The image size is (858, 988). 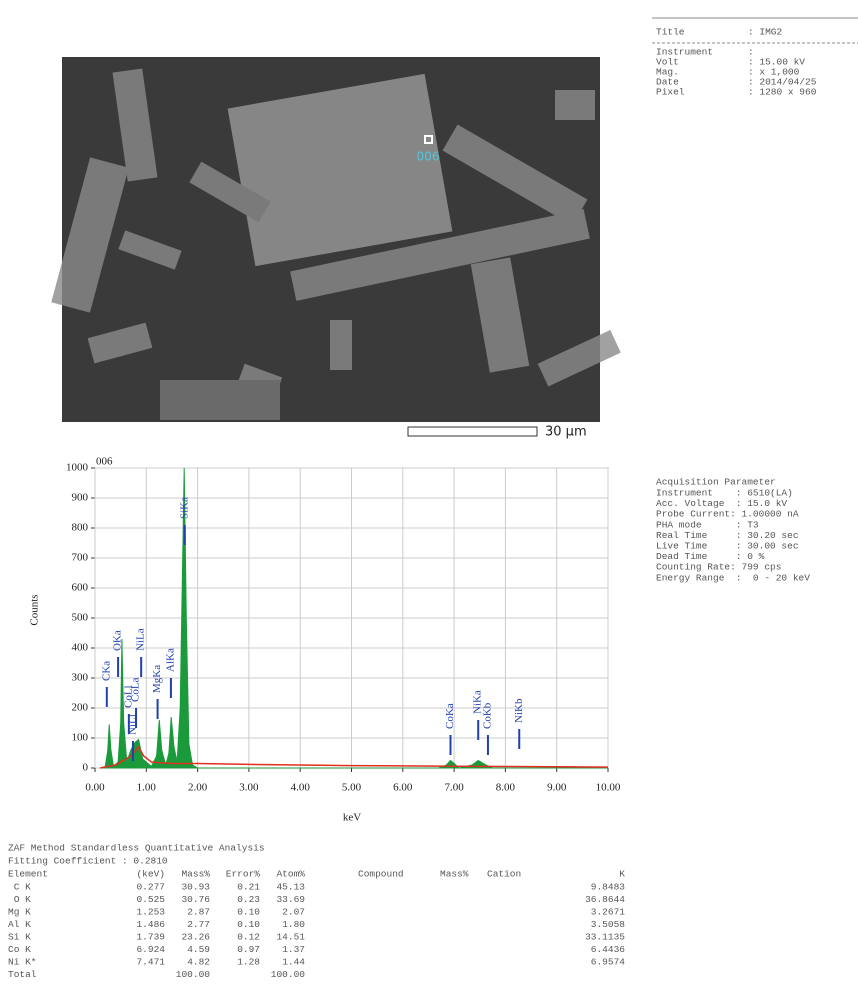 I want to click on peak-label: NiLl, so click(x=132, y=724).